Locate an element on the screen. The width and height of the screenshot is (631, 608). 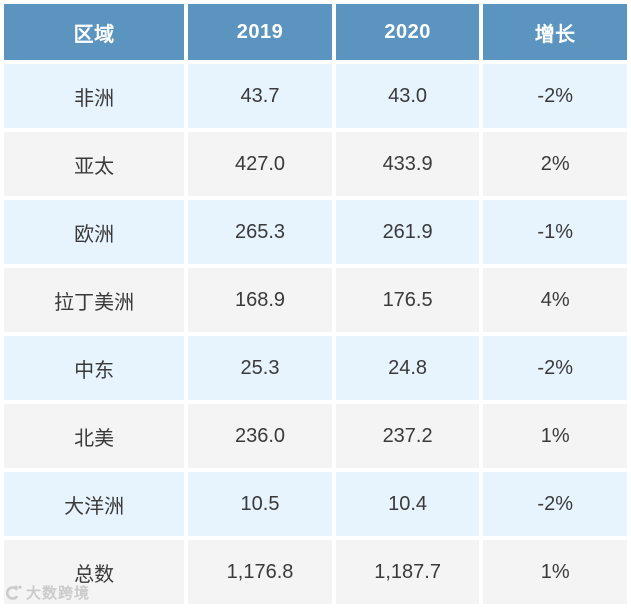
cell-region: 拉丁美洲 is located at coordinates (94, 300).